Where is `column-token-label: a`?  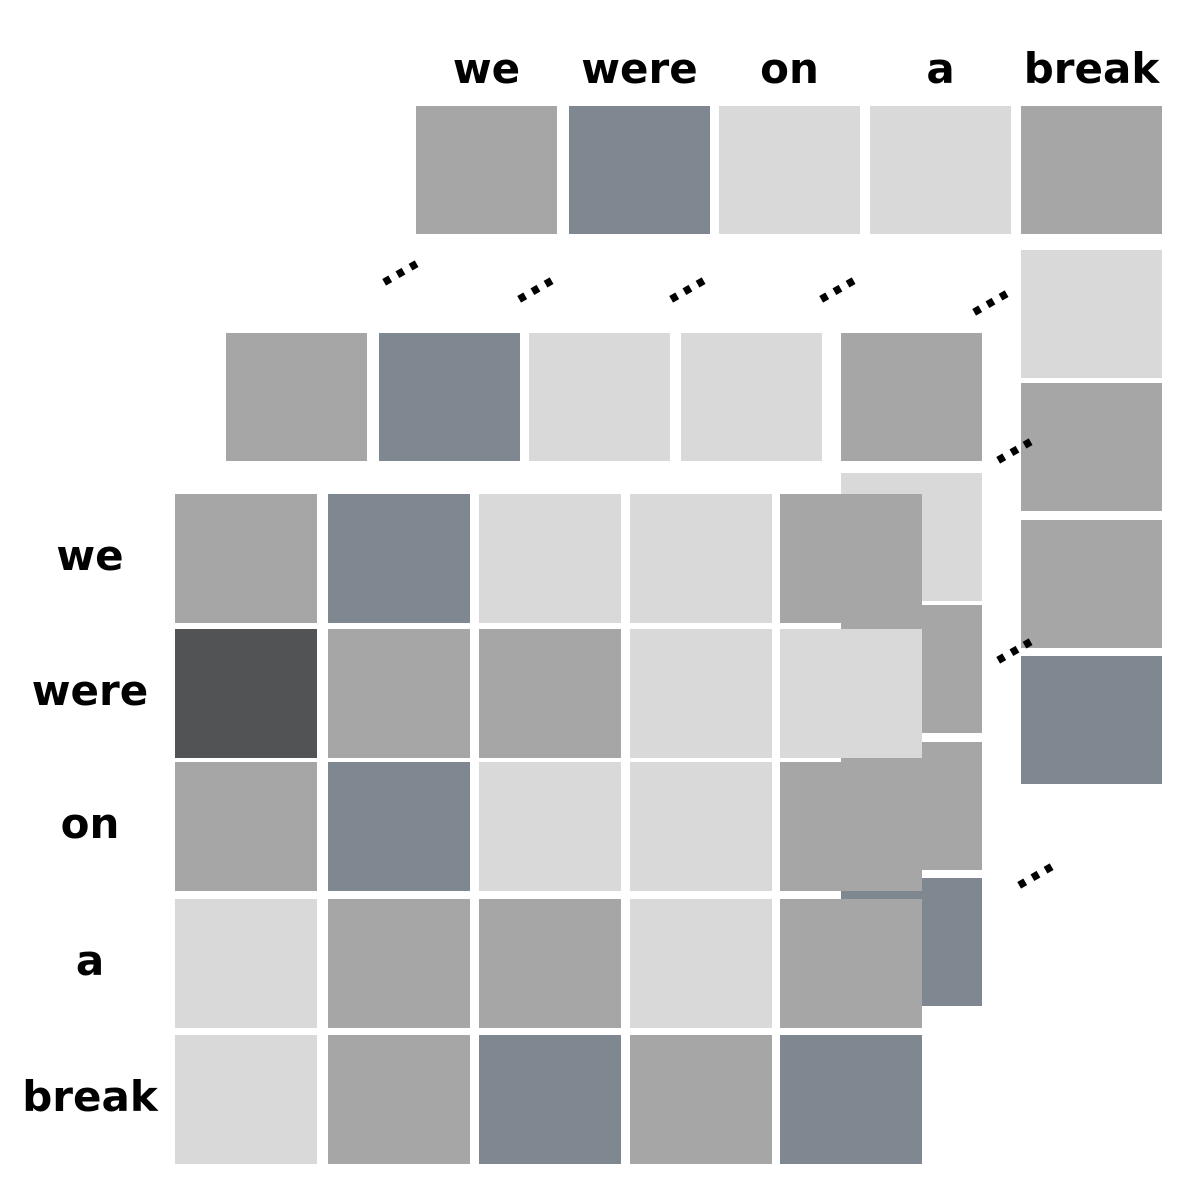
column-token-label: a is located at coordinates (940, 68).